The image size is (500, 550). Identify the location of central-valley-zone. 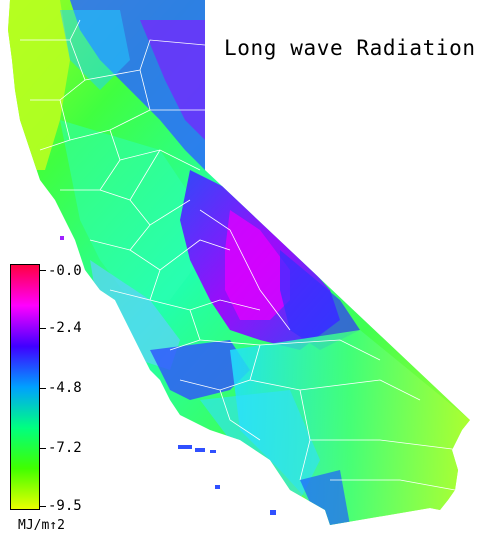
(130, 210).